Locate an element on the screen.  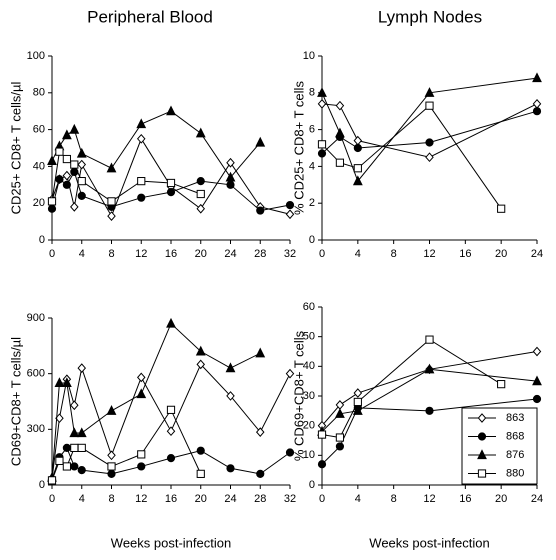
y-tick-label: 100 is located at coordinates (36, 56).